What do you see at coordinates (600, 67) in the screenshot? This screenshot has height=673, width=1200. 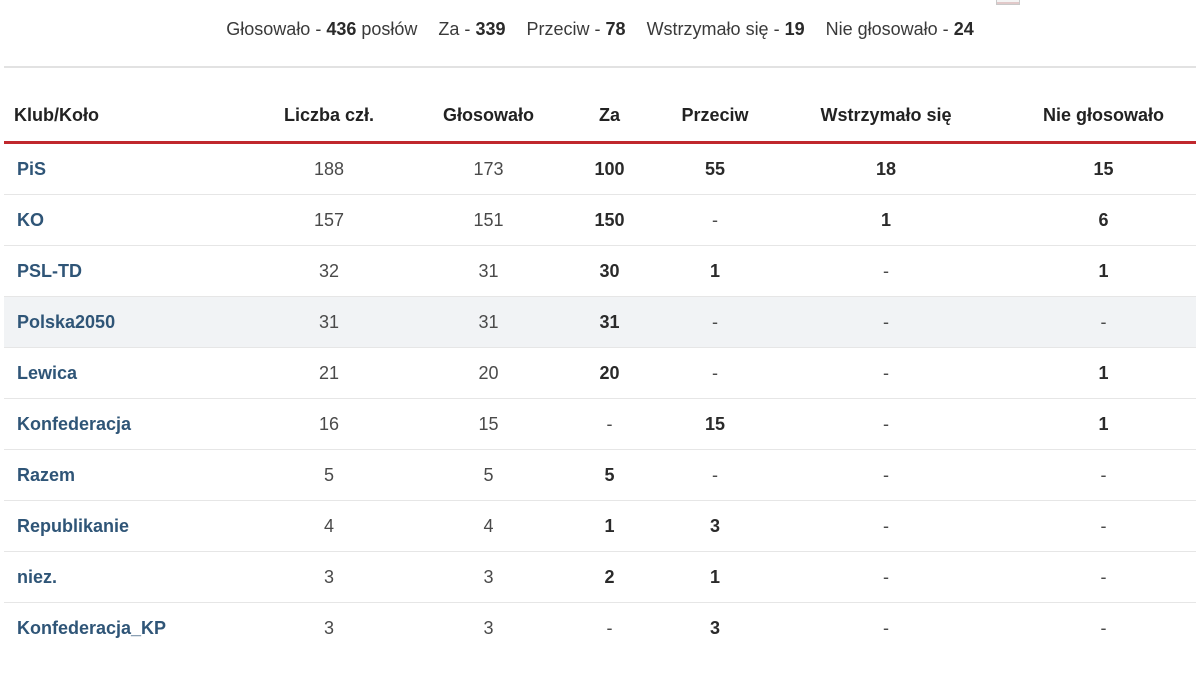 I see `divider` at bounding box center [600, 67].